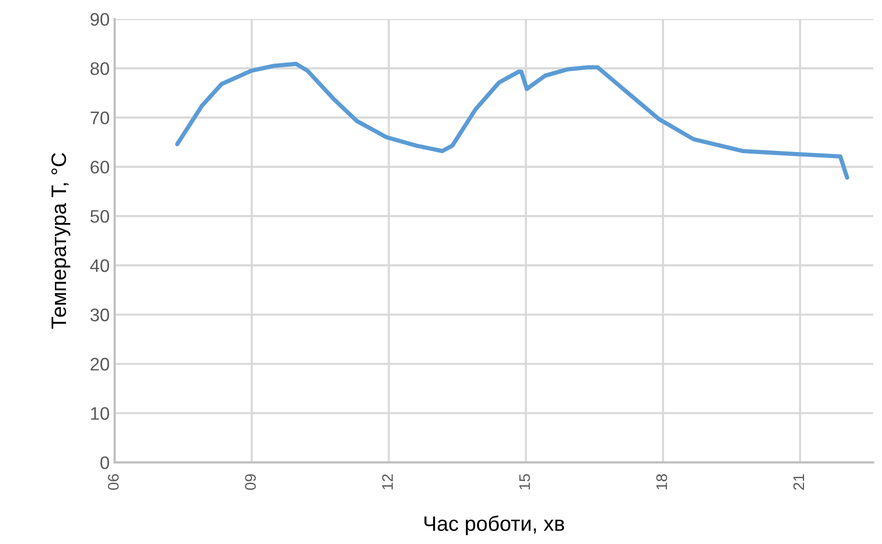  Describe the element at coordinates (100, 167) in the screenshot. I see `y-tick-label: 60` at that location.